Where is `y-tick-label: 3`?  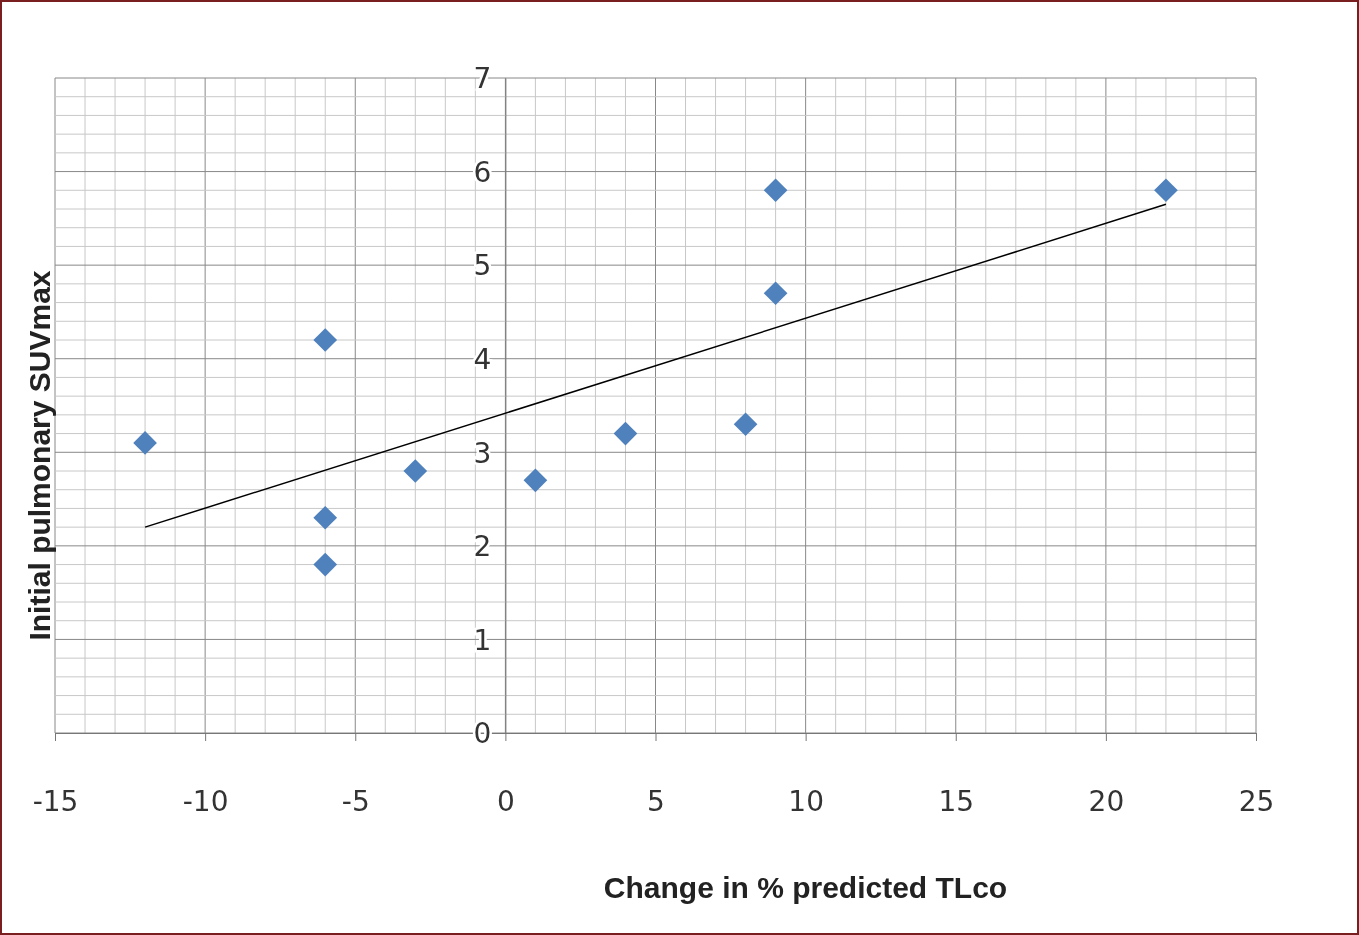 y-tick-label: 3 is located at coordinates (482, 453).